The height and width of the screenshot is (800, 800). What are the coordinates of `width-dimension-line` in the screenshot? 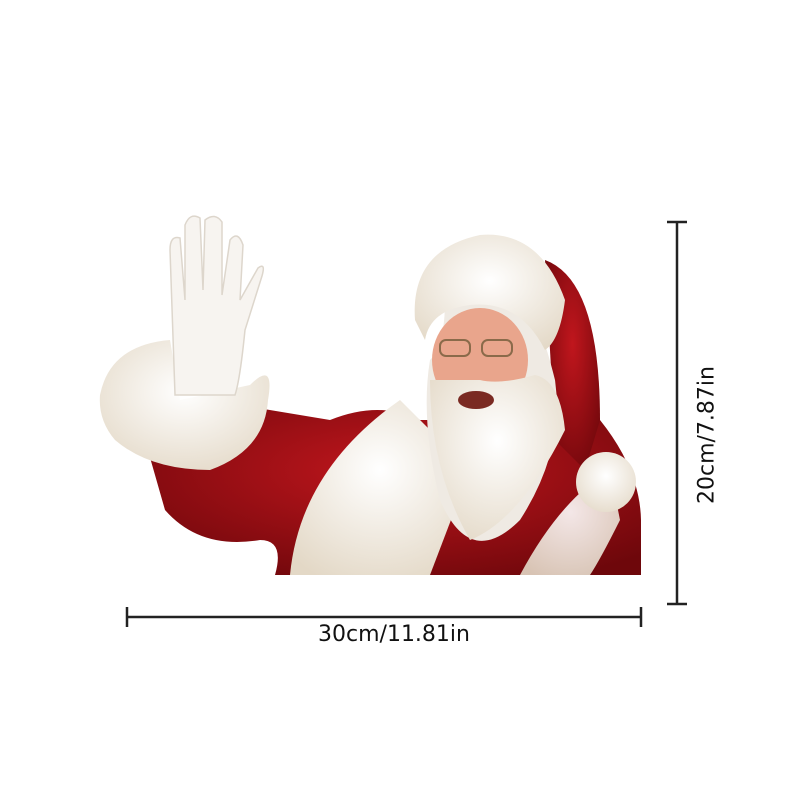 It's located at (384, 617).